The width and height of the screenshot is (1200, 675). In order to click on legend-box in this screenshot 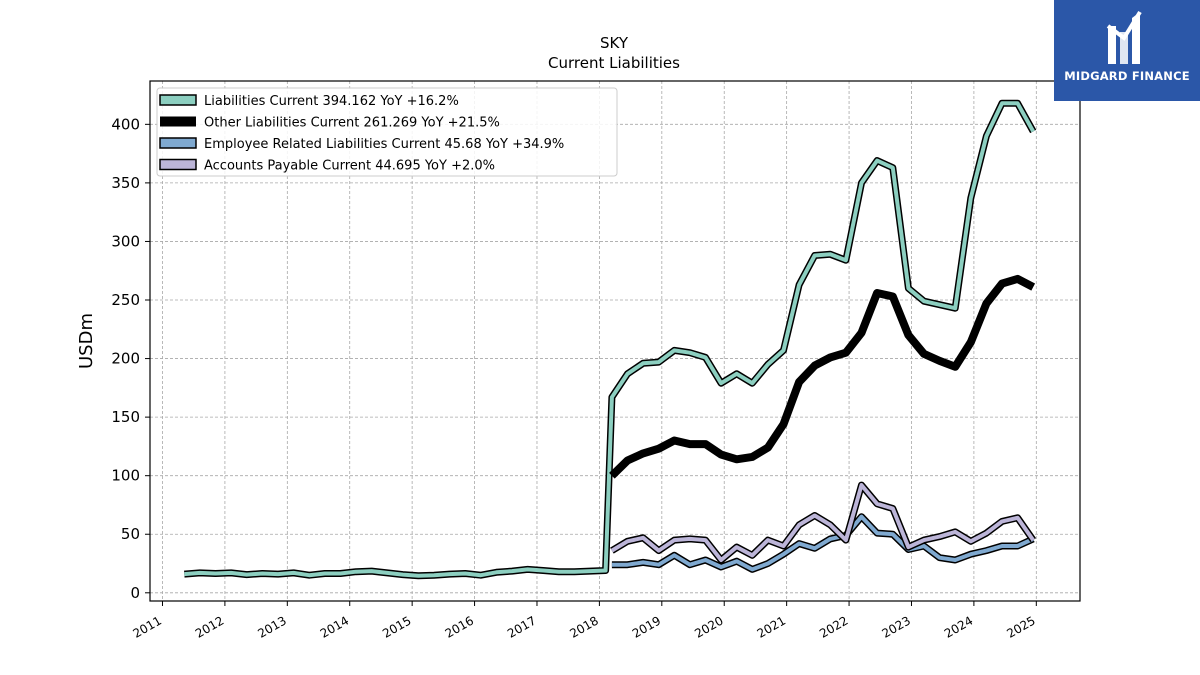, I will do `click(387, 132)`.